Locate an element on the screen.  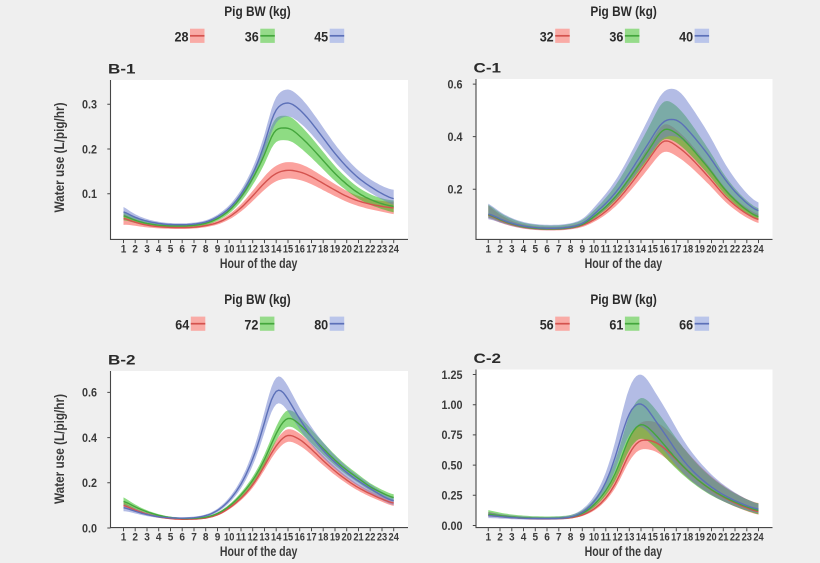
svg-text: 9 is located at coordinates (218, 249).